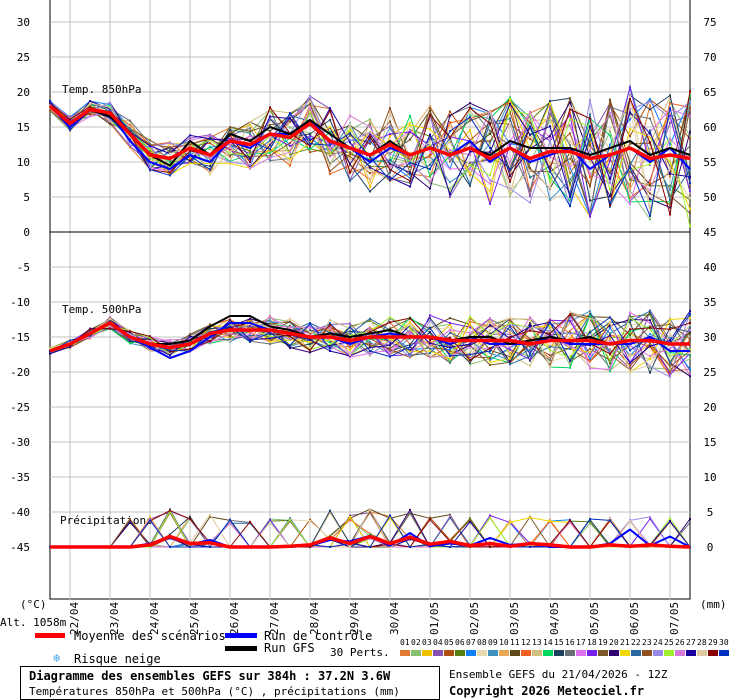  Describe the element at coordinates (90, 337) in the screenshot. I see `t500-perturbation-26-point` at that location.